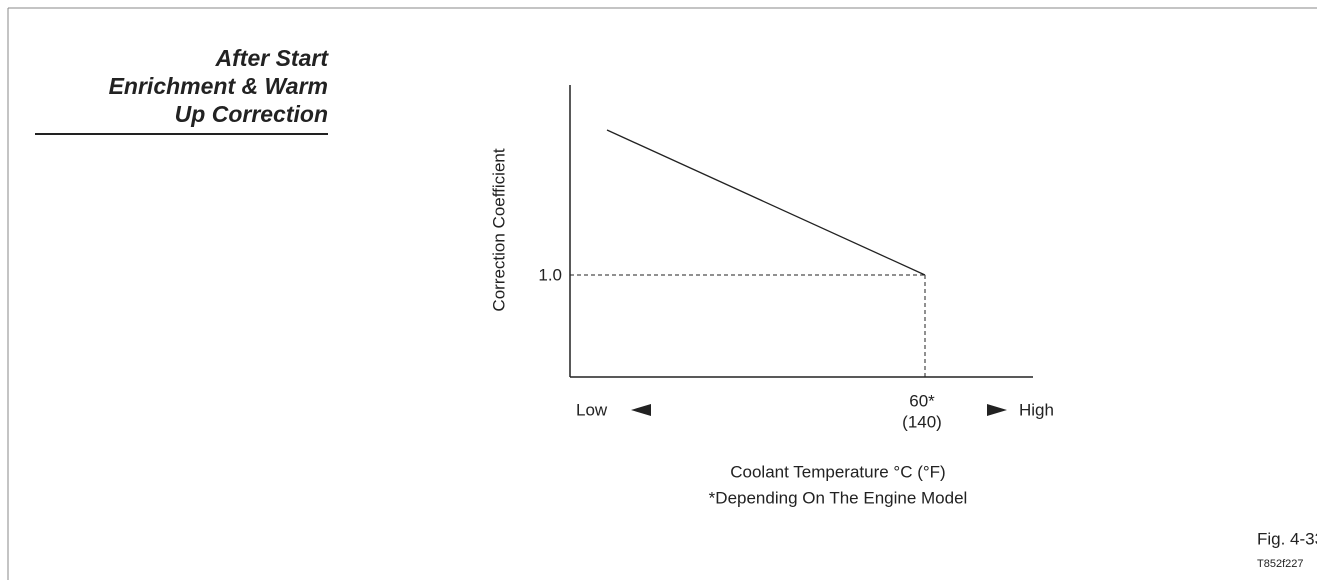 This screenshot has height=580, width=1317. I want to click on x-mark: 60*, so click(922, 400).